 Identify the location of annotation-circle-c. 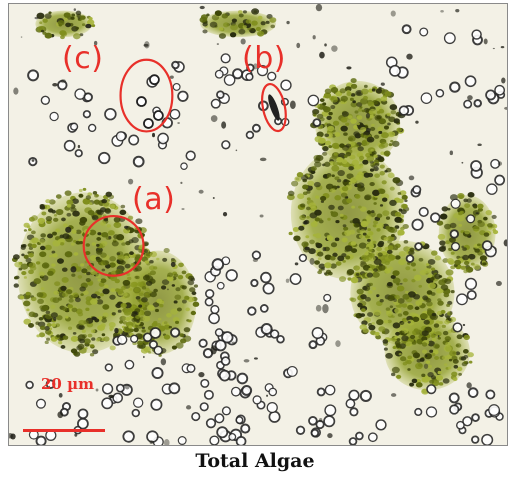
(146, 95).